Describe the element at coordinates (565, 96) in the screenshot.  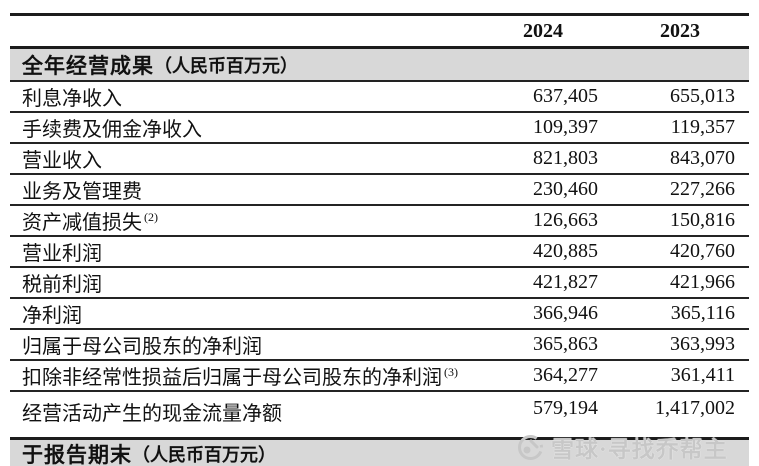
I see `value-2024: 637,405` at that location.